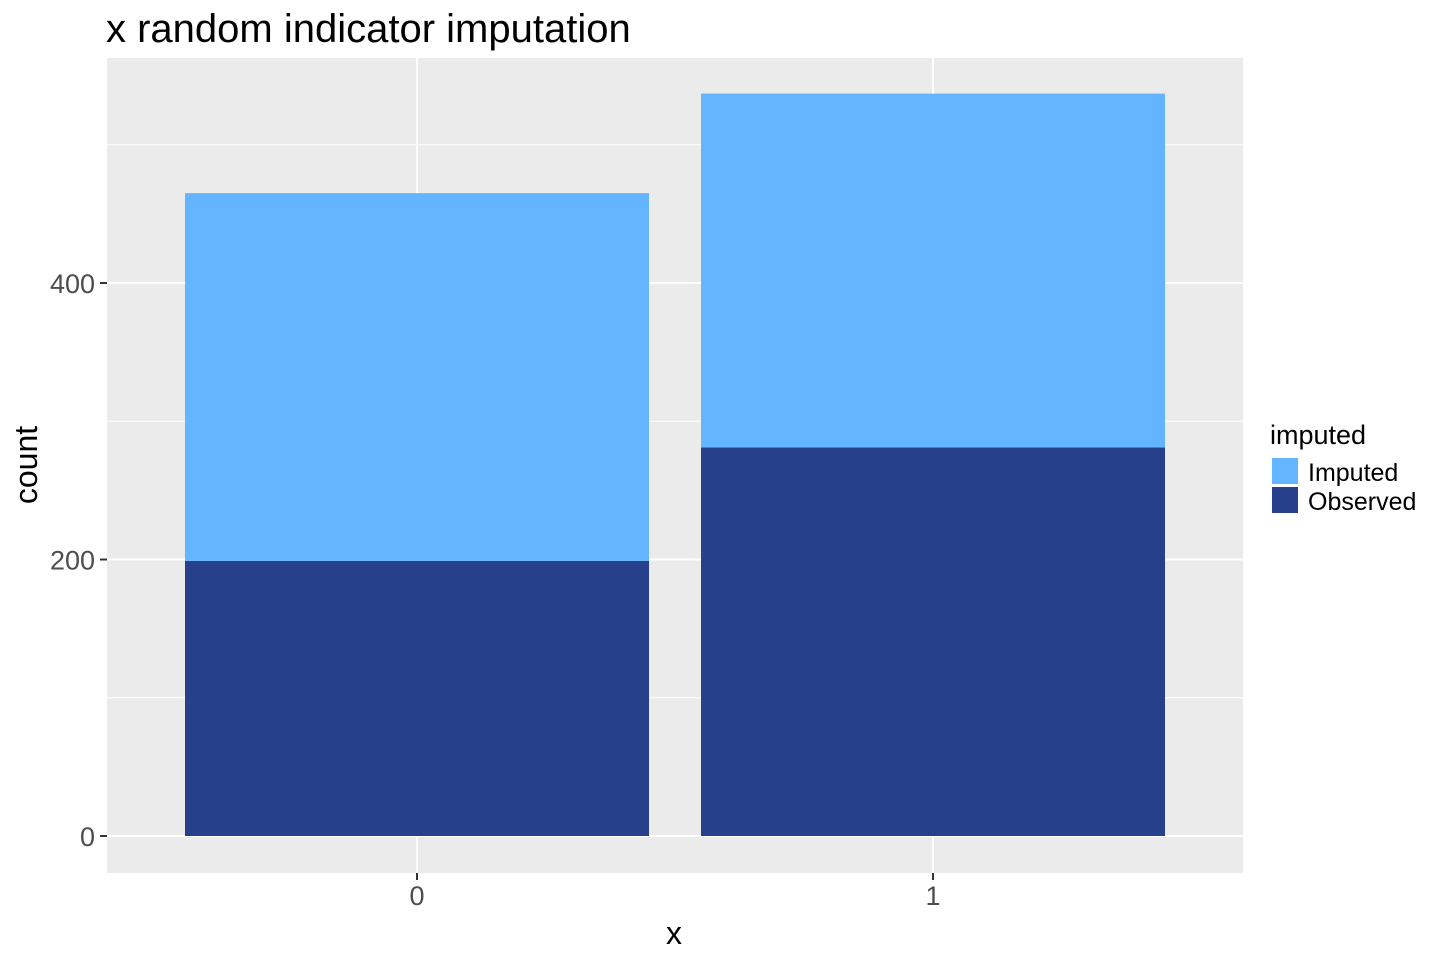 Image resolution: width=1440 pixels, height=960 pixels. Describe the element at coordinates (1318, 435) in the screenshot. I see `legend-title: imputed` at that location.